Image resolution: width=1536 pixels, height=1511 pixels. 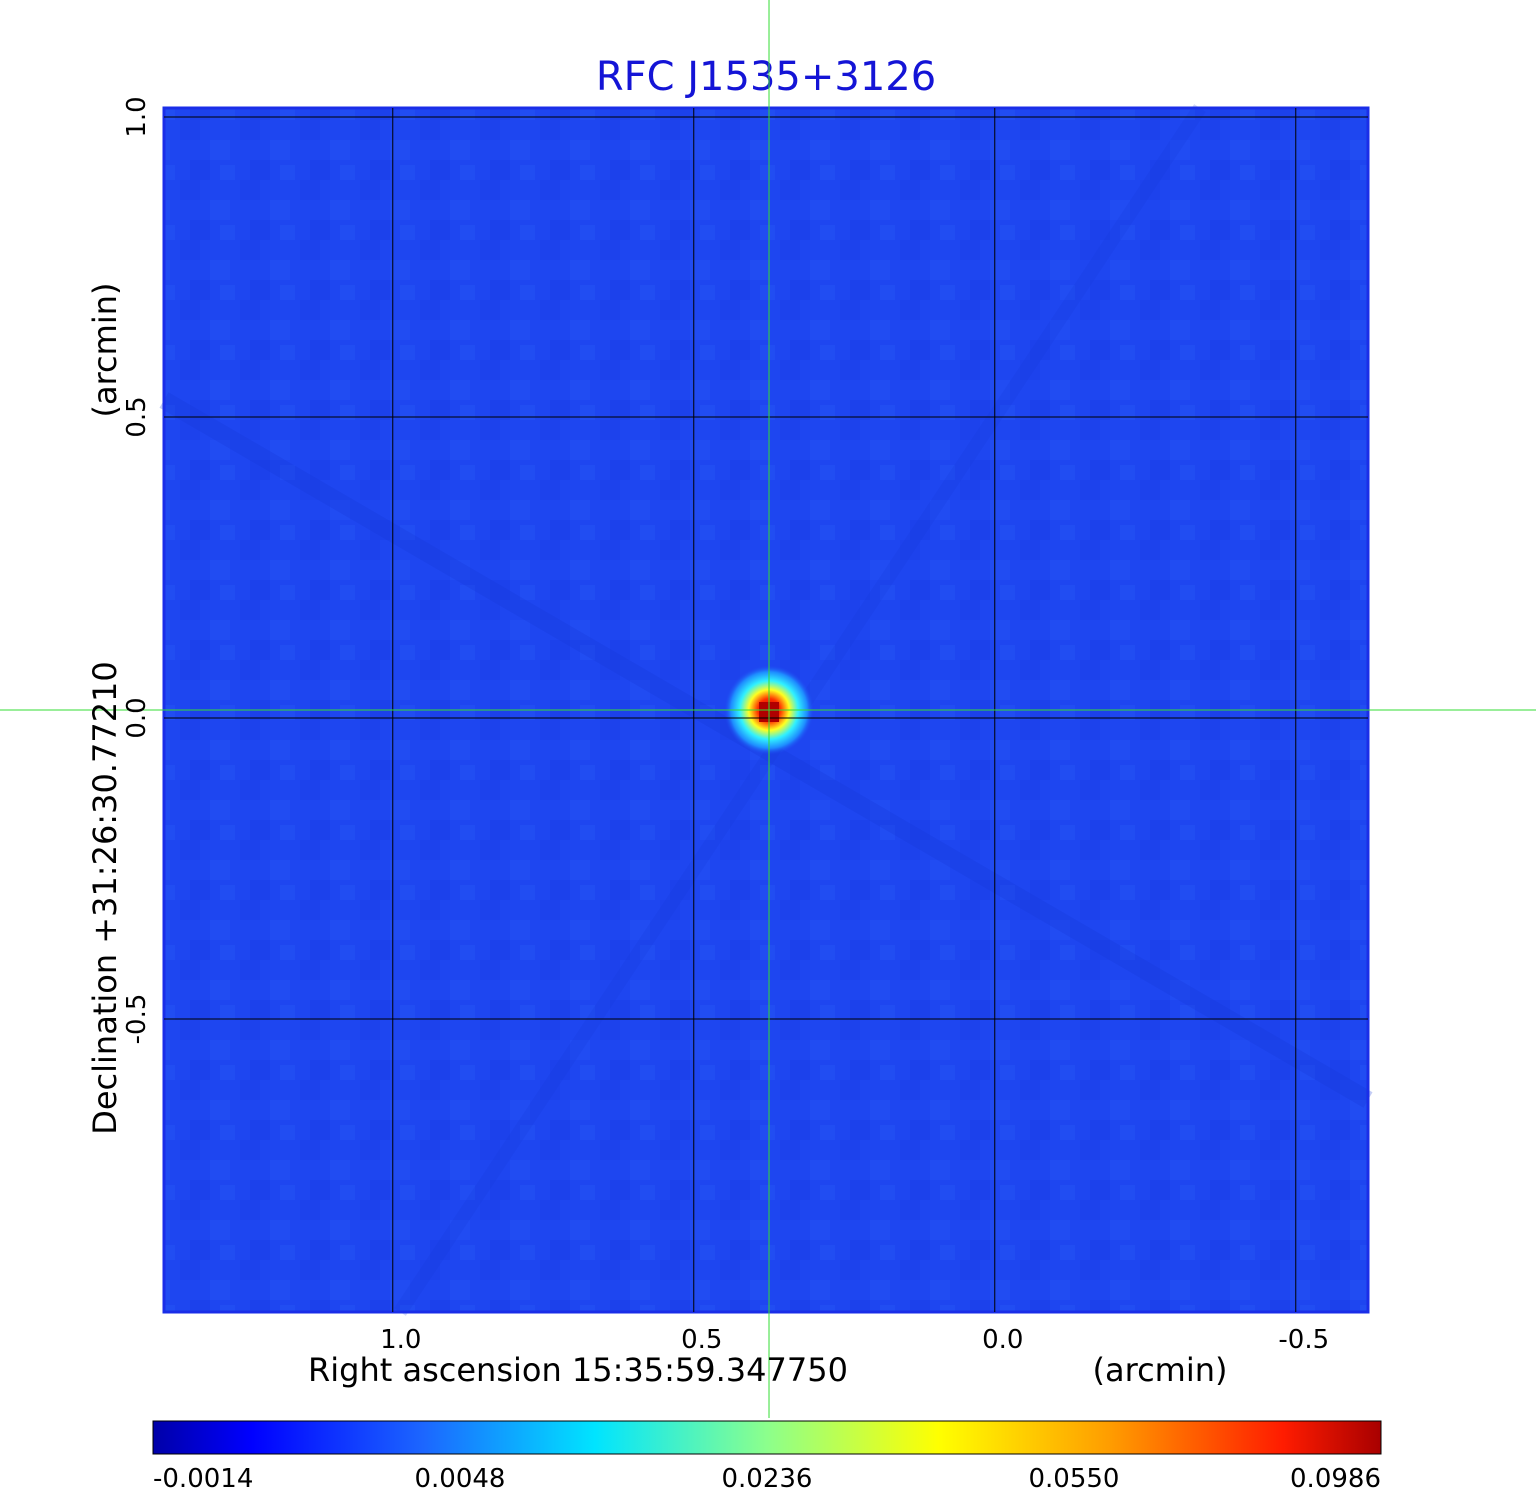 What do you see at coordinates (1335, 1479) in the screenshot?
I see `colorbar-tick-label: 0.0986` at bounding box center [1335, 1479].